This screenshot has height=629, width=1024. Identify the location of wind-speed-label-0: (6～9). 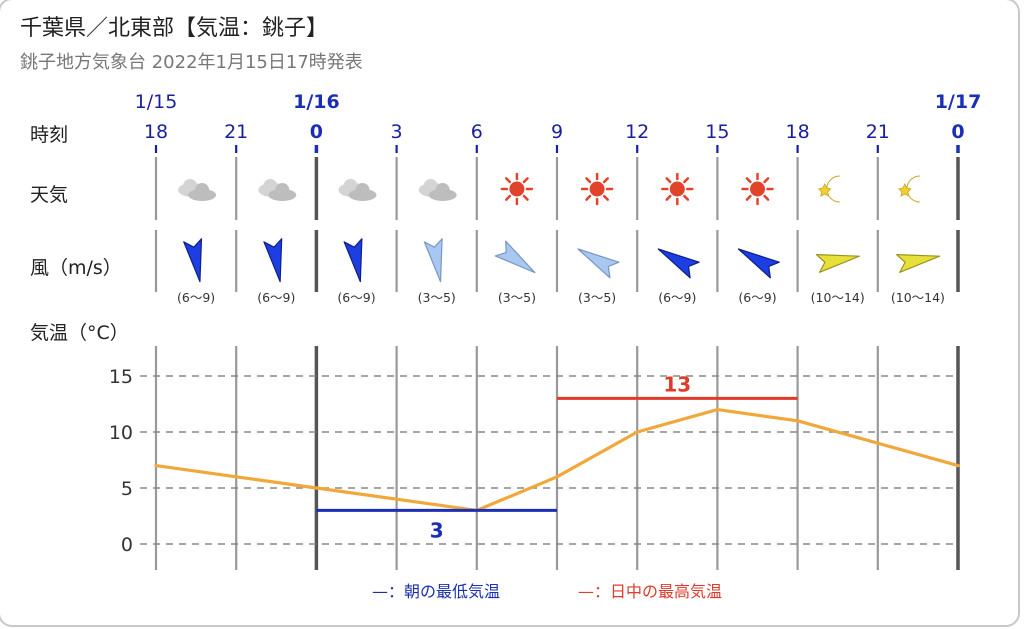
(196, 297).